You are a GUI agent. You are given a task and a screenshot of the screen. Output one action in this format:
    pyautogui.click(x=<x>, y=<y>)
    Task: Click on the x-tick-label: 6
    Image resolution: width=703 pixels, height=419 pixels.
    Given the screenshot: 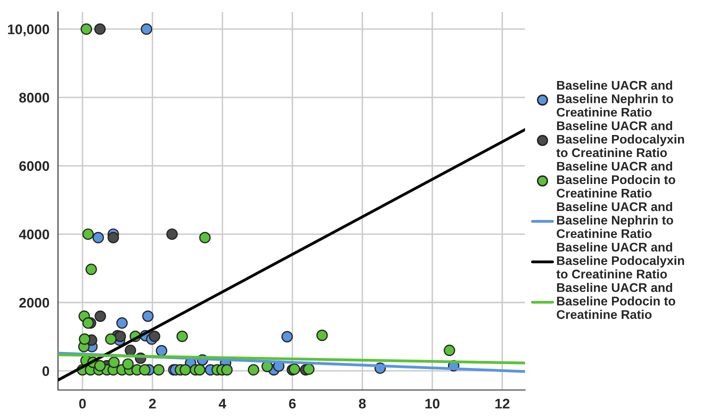 What is the action you would take?
    pyautogui.click(x=292, y=403)
    